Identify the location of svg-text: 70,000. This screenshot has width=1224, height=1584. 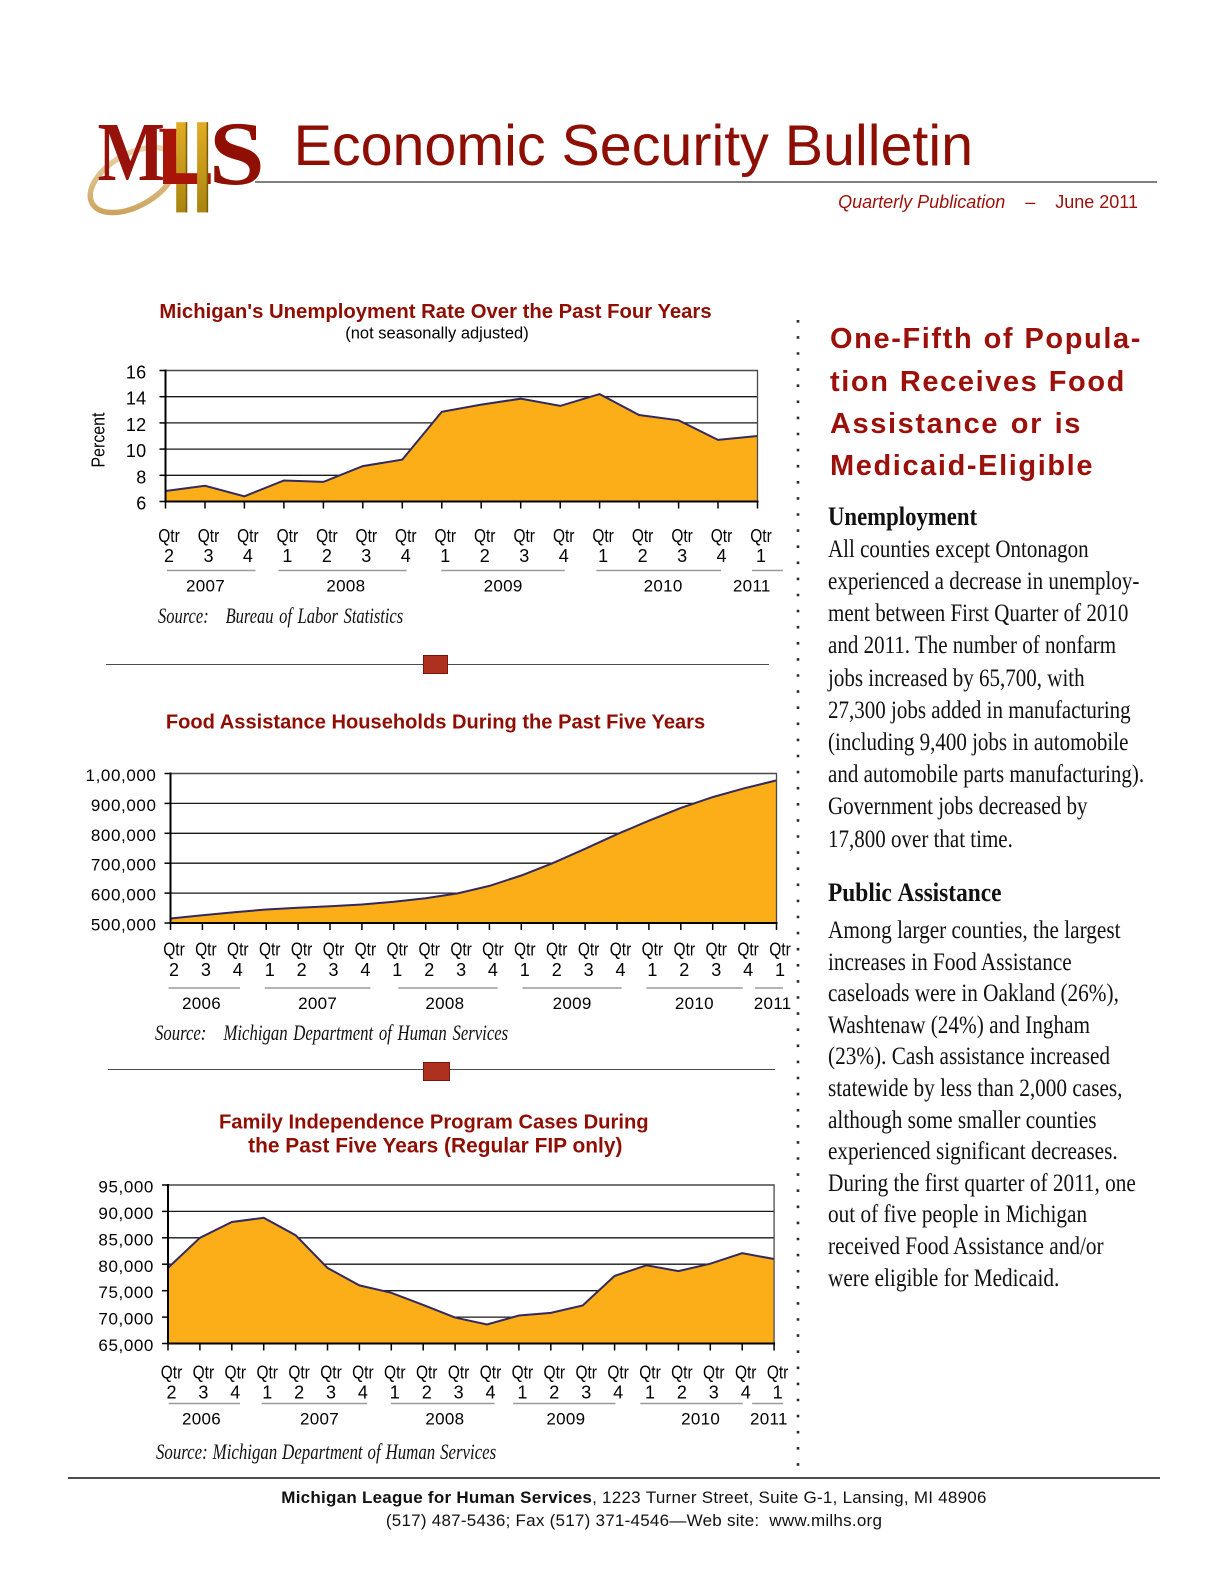
(126, 1319).